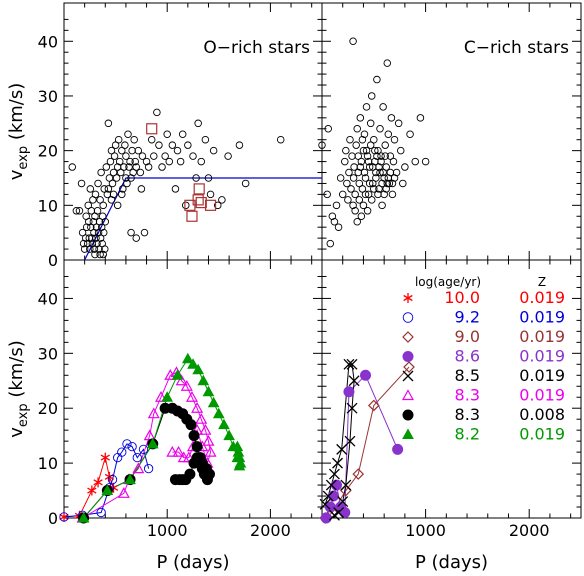  What do you see at coordinates (367, 442) in the screenshot?
I see `series-line` at bounding box center [367, 442].